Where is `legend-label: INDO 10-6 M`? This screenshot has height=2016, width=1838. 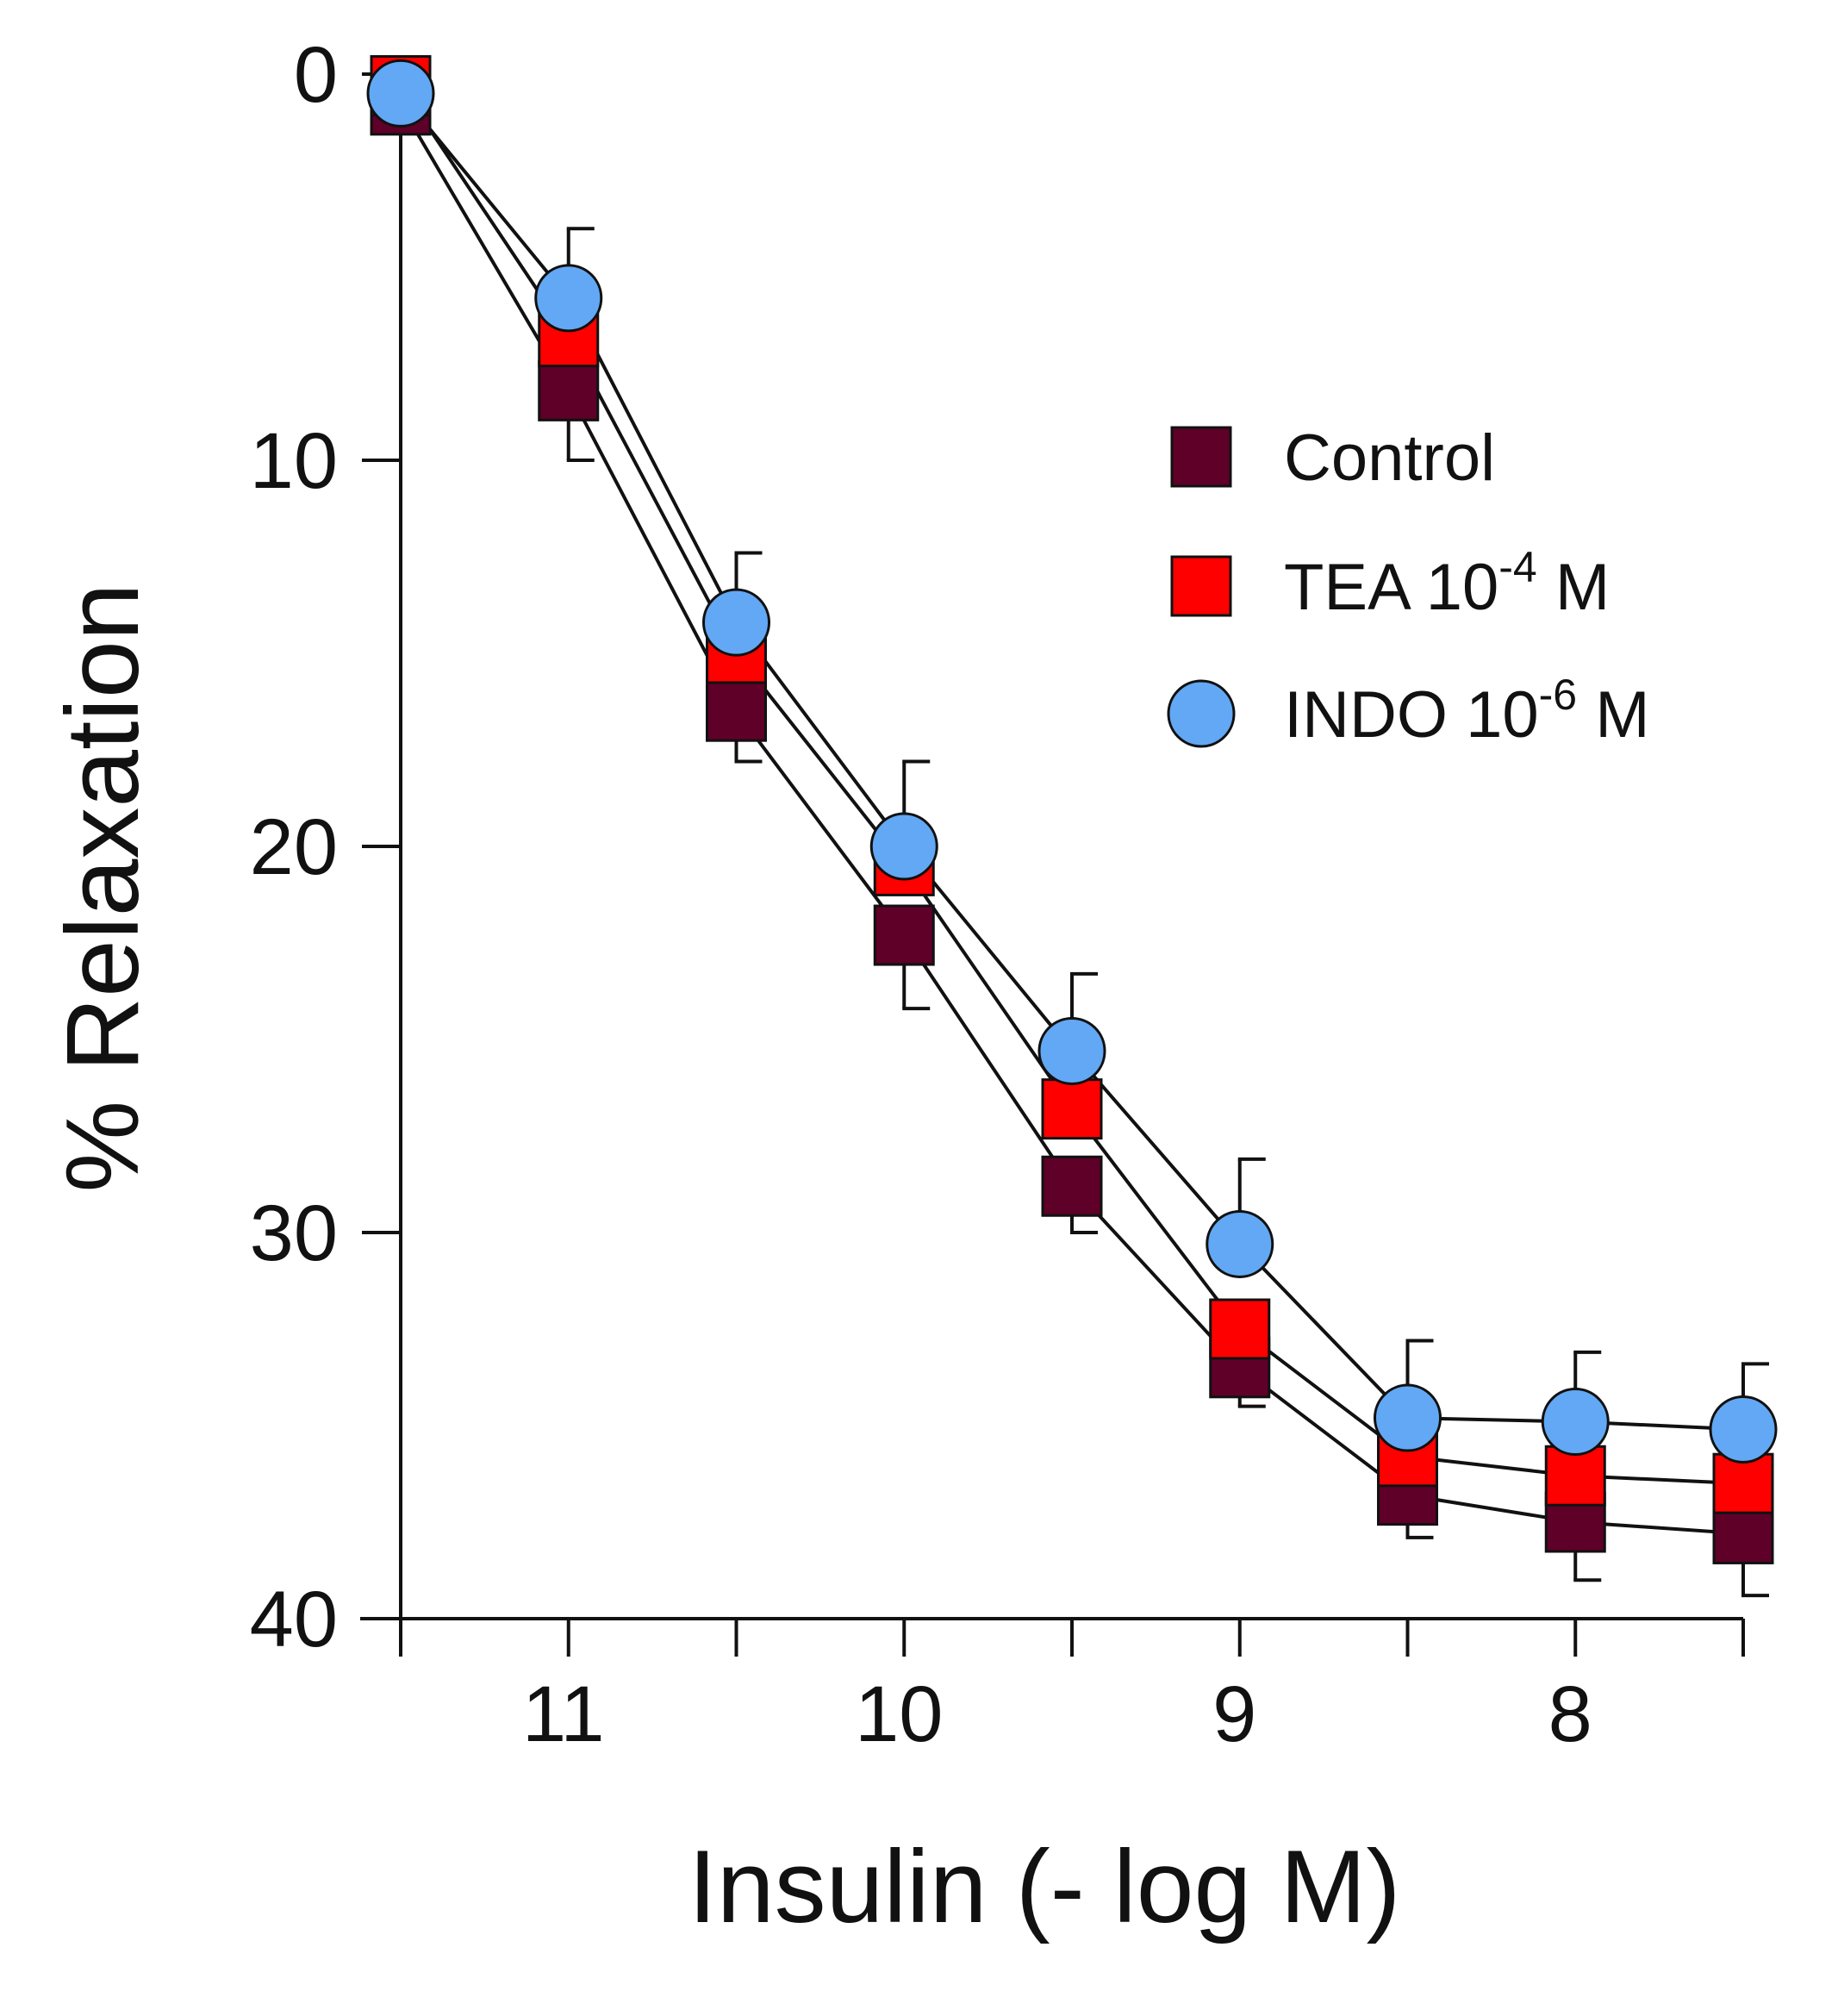 legend-label: INDO 10-6 M is located at coordinates (1467, 711).